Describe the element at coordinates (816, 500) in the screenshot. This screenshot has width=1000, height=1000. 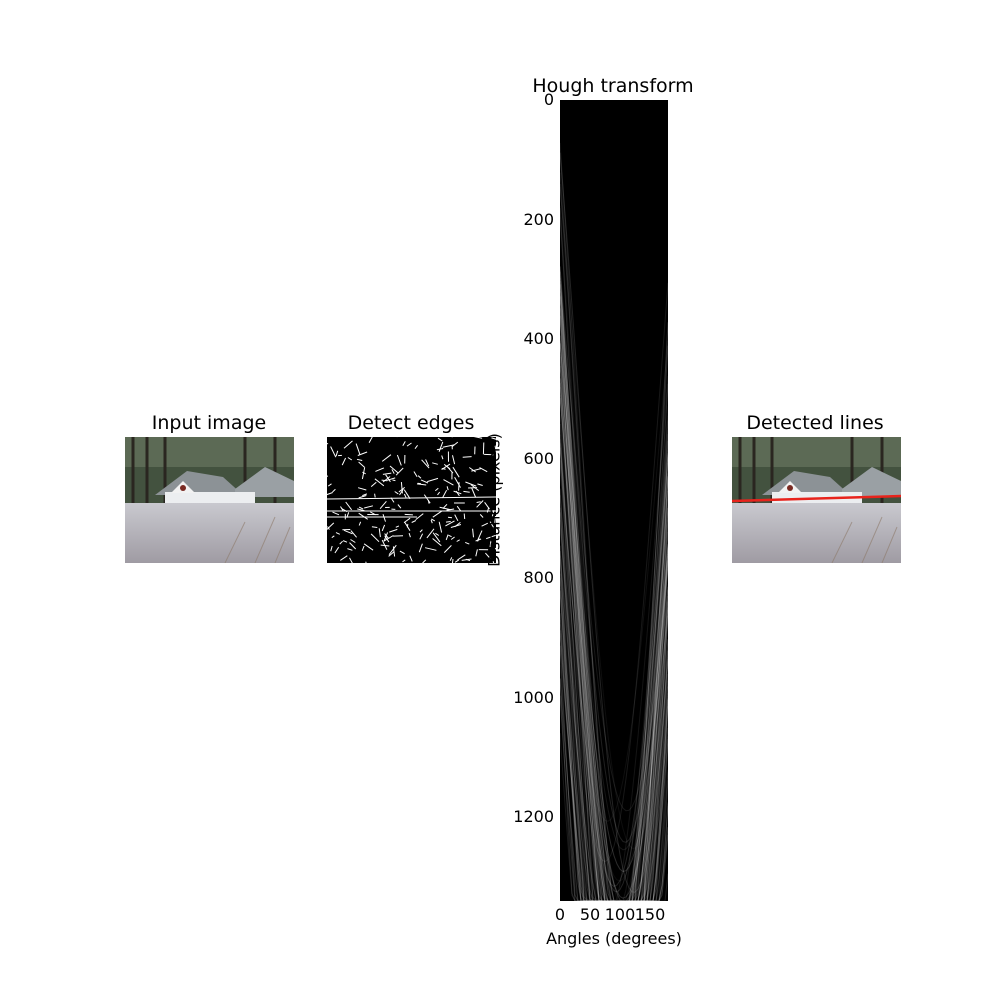
I see `detected-lines-photo` at that location.